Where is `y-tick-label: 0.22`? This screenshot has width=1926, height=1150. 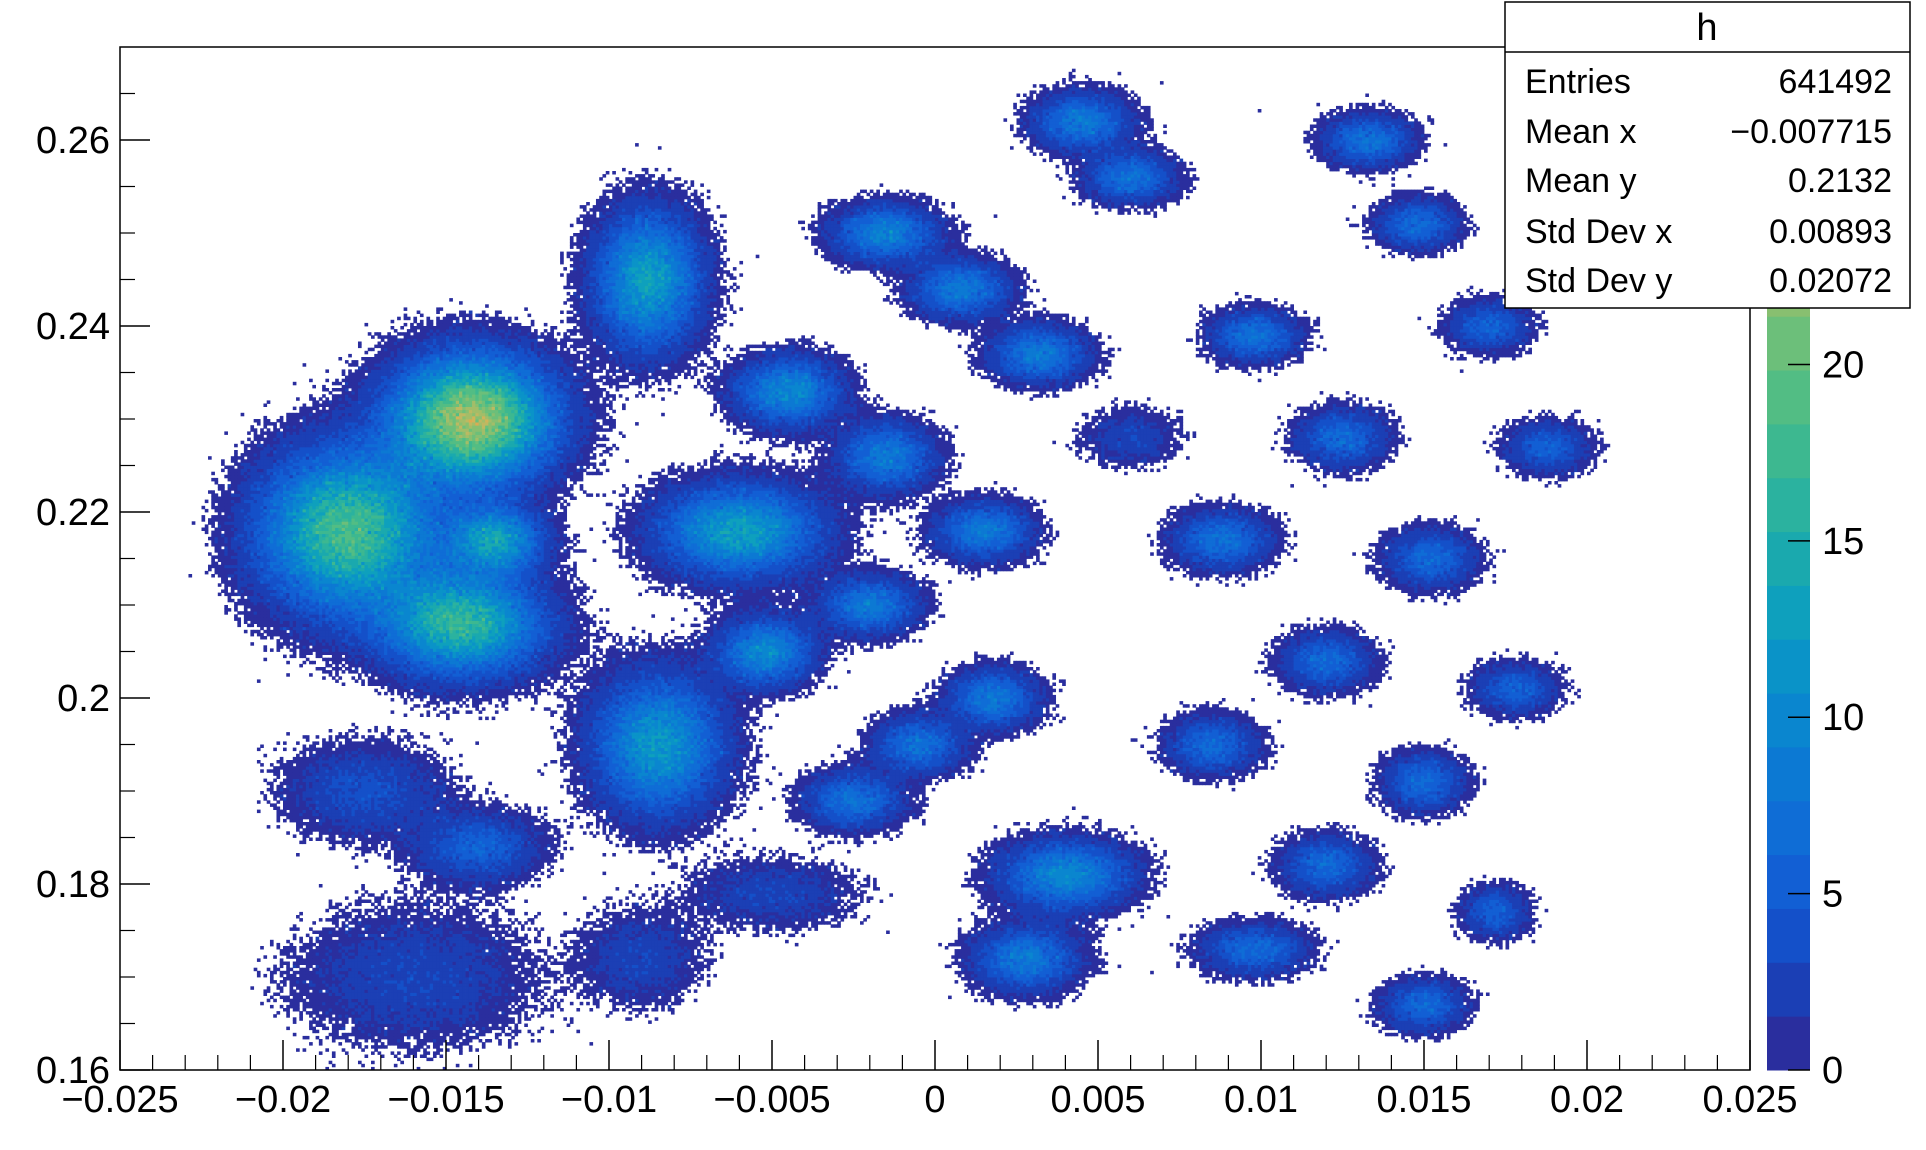 y-tick-label: 0.22 is located at coordinates (73, 513).